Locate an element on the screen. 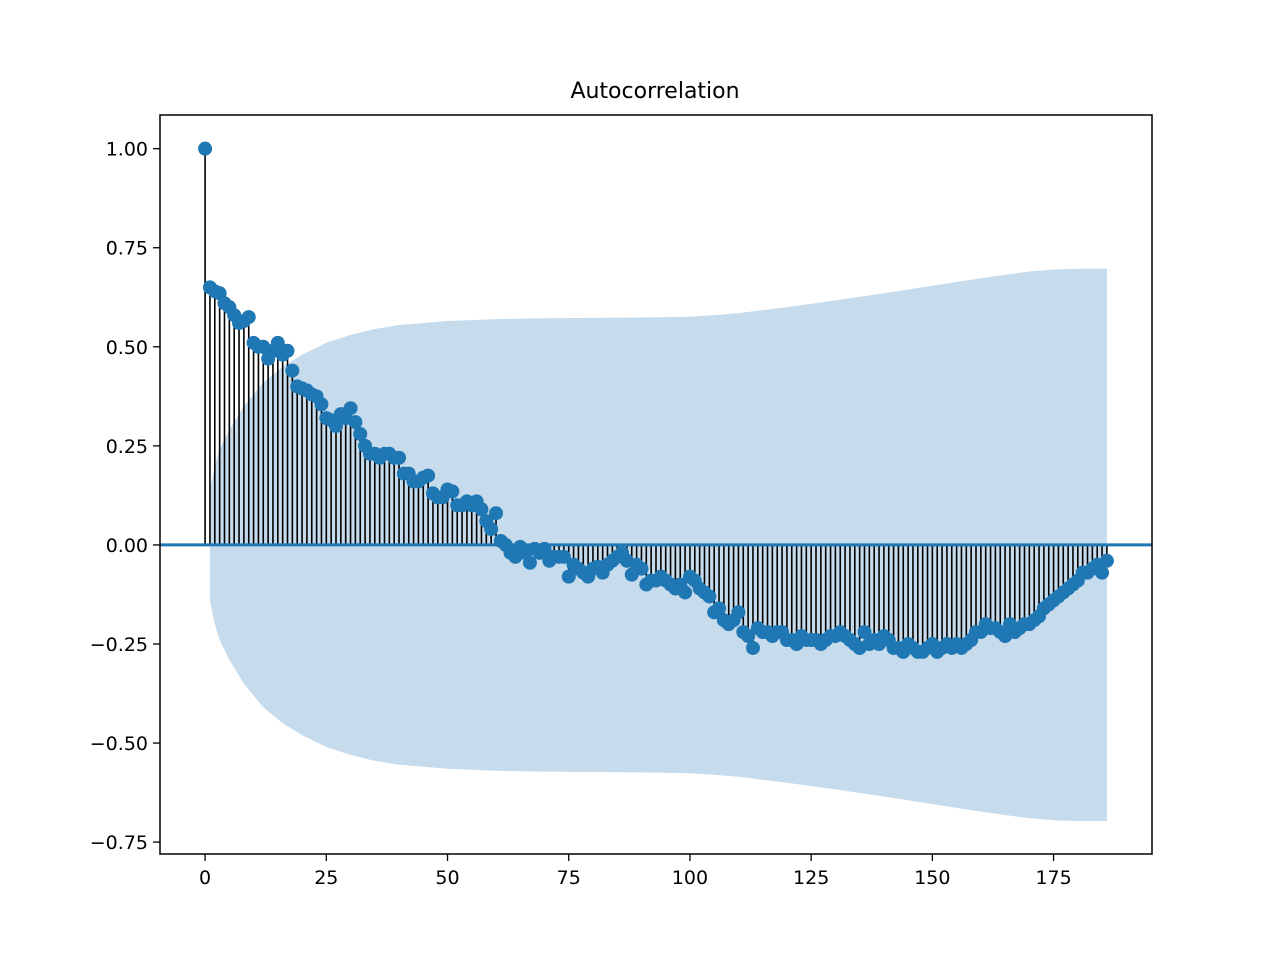 The width and height of the screenshot is (1280, 960). x-tick-label: 0 is located at coordinates (205, 878).